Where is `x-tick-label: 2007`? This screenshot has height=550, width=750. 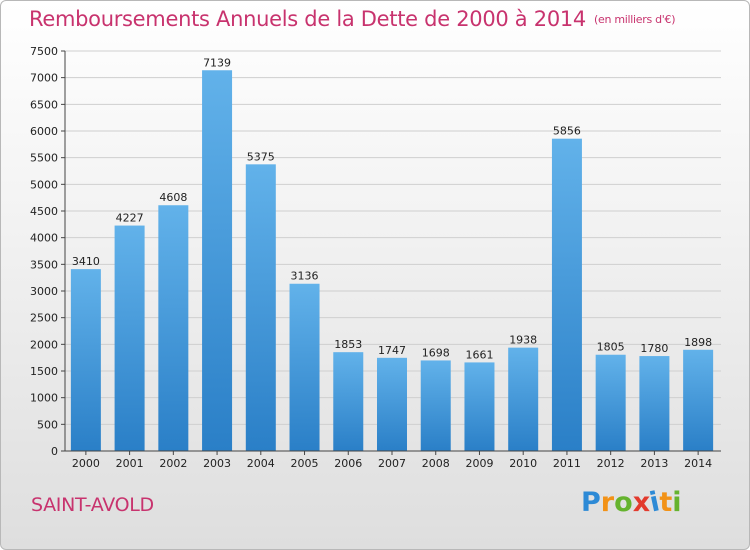
x-tick-label: 2007 is located at coordinates (392, 463).